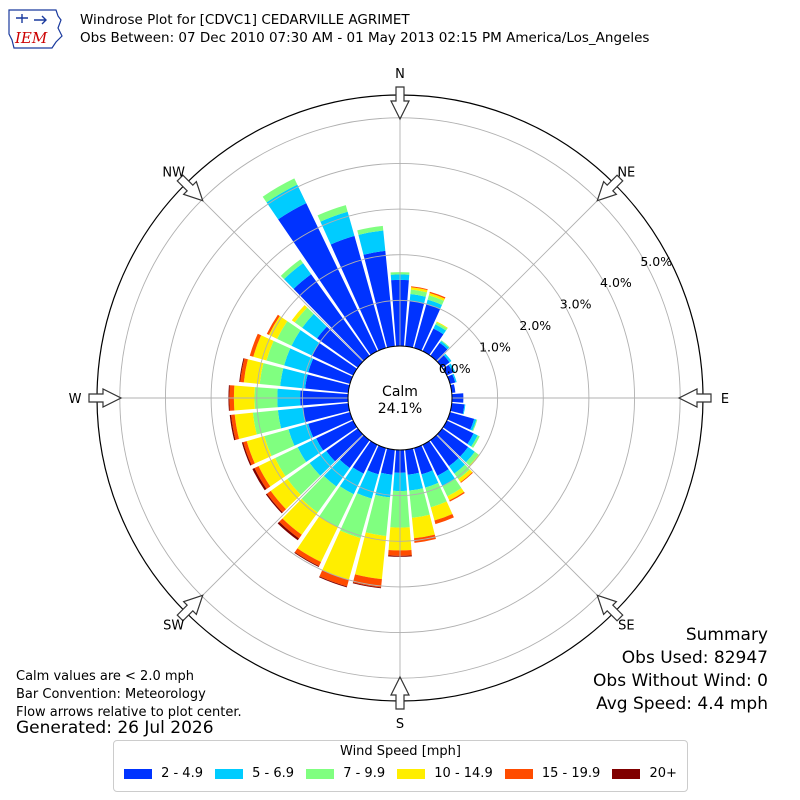  I want to click on radial-tick-label: 0.0%, so click(455, 368).